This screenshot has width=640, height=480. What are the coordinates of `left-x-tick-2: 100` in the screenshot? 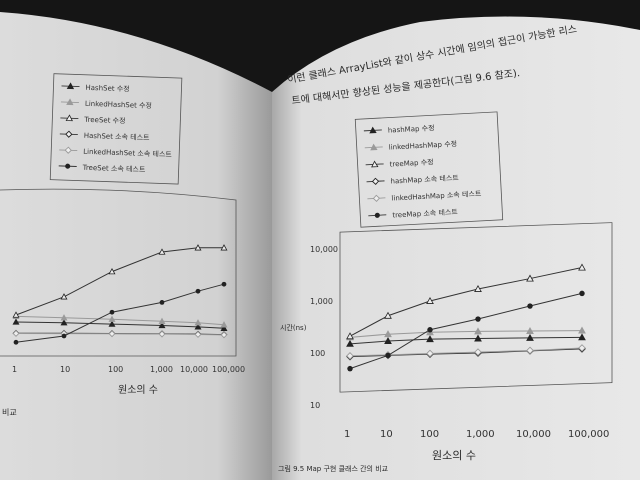 It's located at (115, 369).